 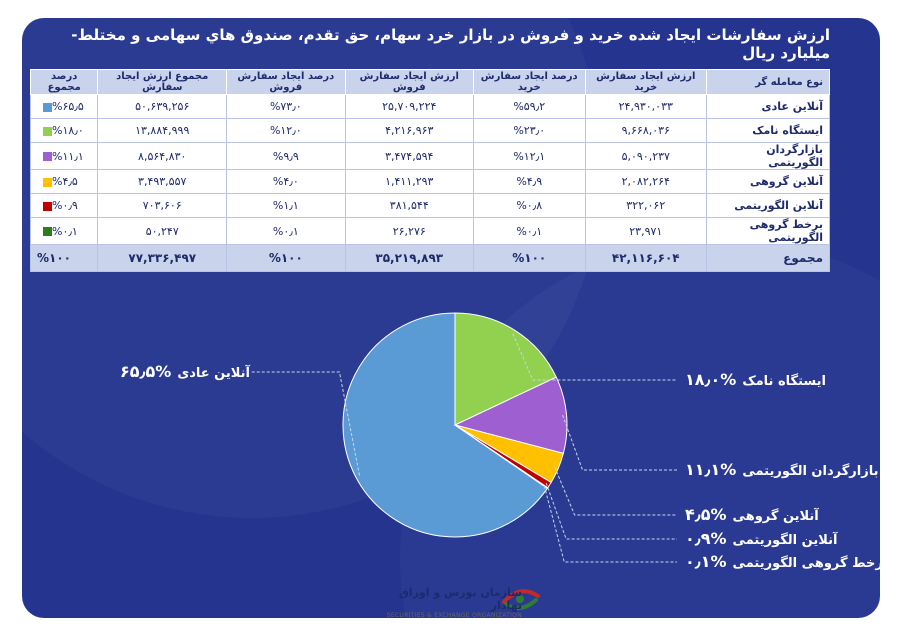 What do you see at coordinates (529, 156) in the screenshot?
I see `table-cell: %۱۲٫۱` at bounding box center [529, 156].